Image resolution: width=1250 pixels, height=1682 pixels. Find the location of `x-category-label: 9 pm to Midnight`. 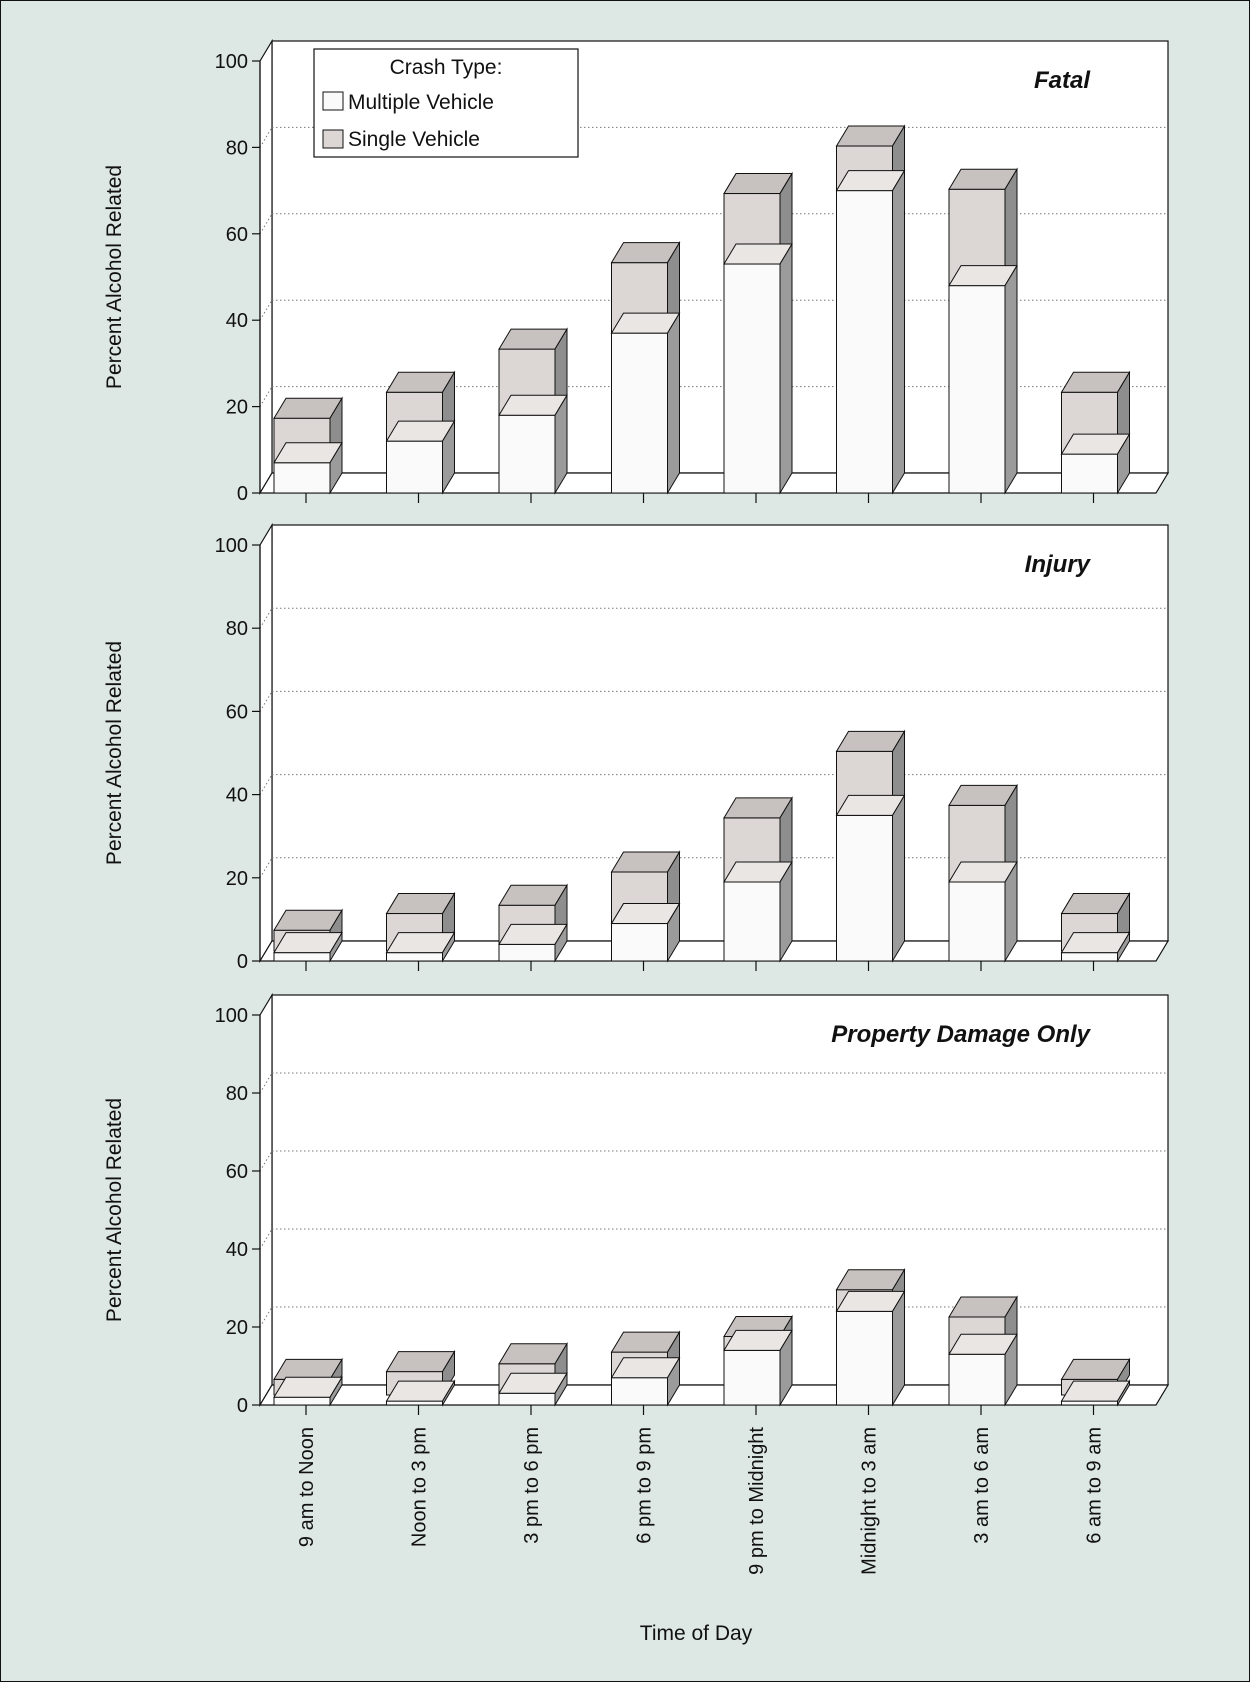

x-category-label: 9 pm to Midnight is located at coordinates (757, 1501).